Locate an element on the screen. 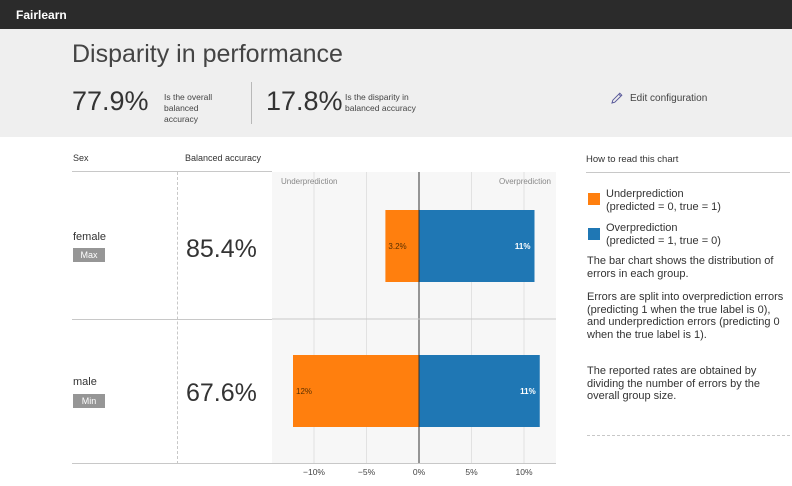  x-tick-label: 5% is located at coordinates (471, 472).